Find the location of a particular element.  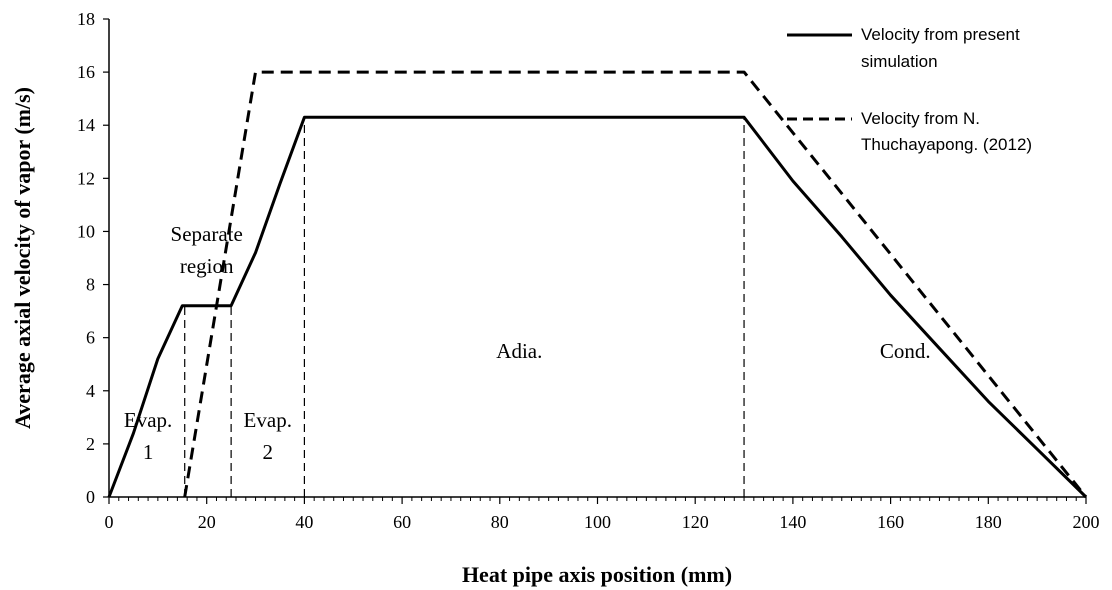

y-tick-label: 0 is located at coordinates (90, 497).